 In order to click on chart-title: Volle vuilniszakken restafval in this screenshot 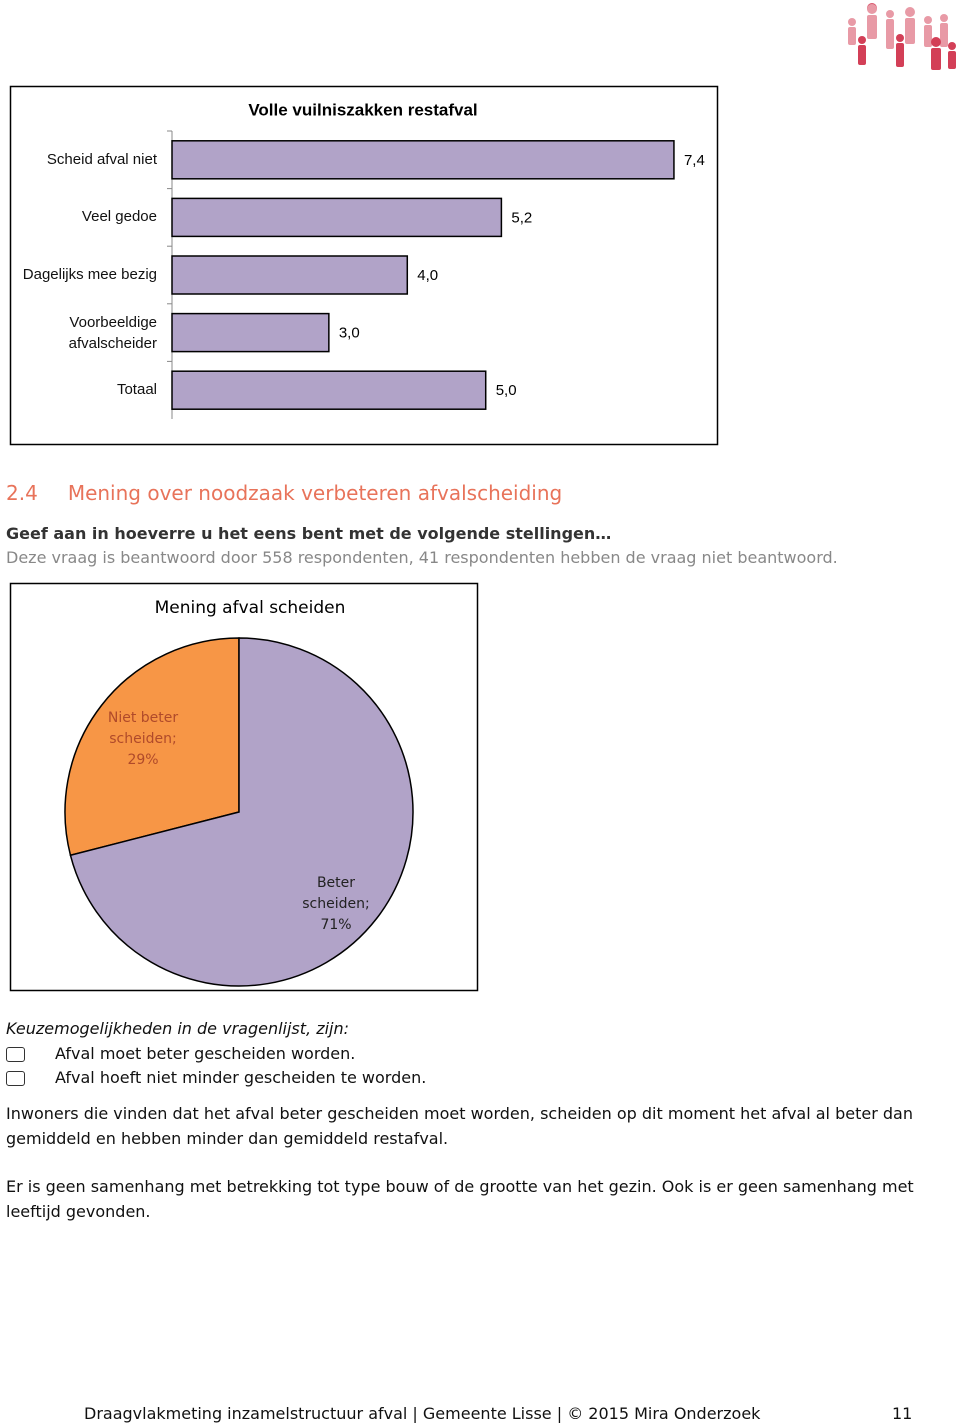, I will do `click(362, 109)`.